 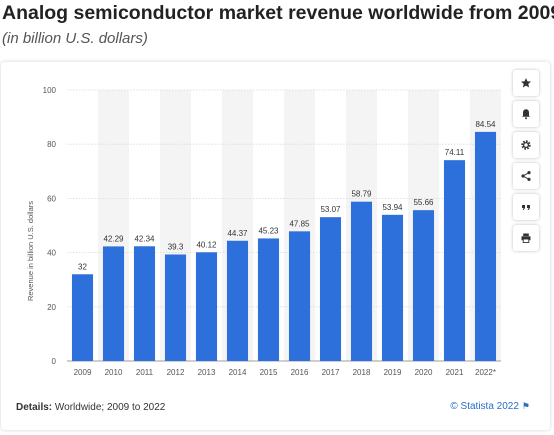 What do you see at coordinates (330, 209) in the screenshot?
I see `value-label: 53.07` at bounding box center [330, 209].